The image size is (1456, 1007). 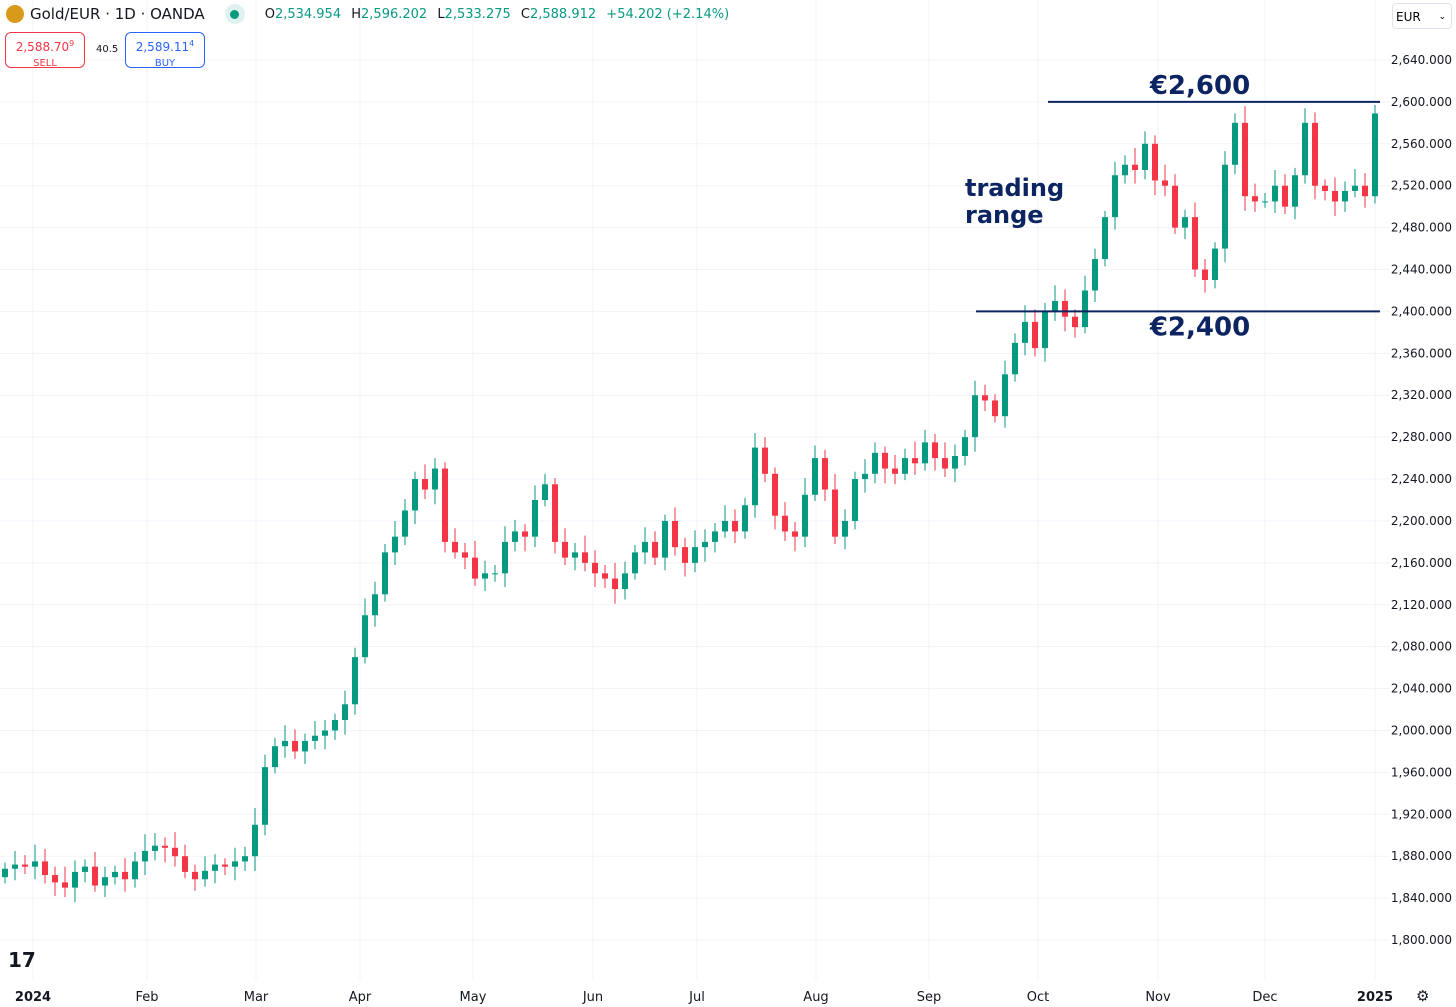 What do you see at coordinates (1421, 228) in the screenshot?
I see `y-tick-label: 2,480.000` at bounding box center [1421, 228].